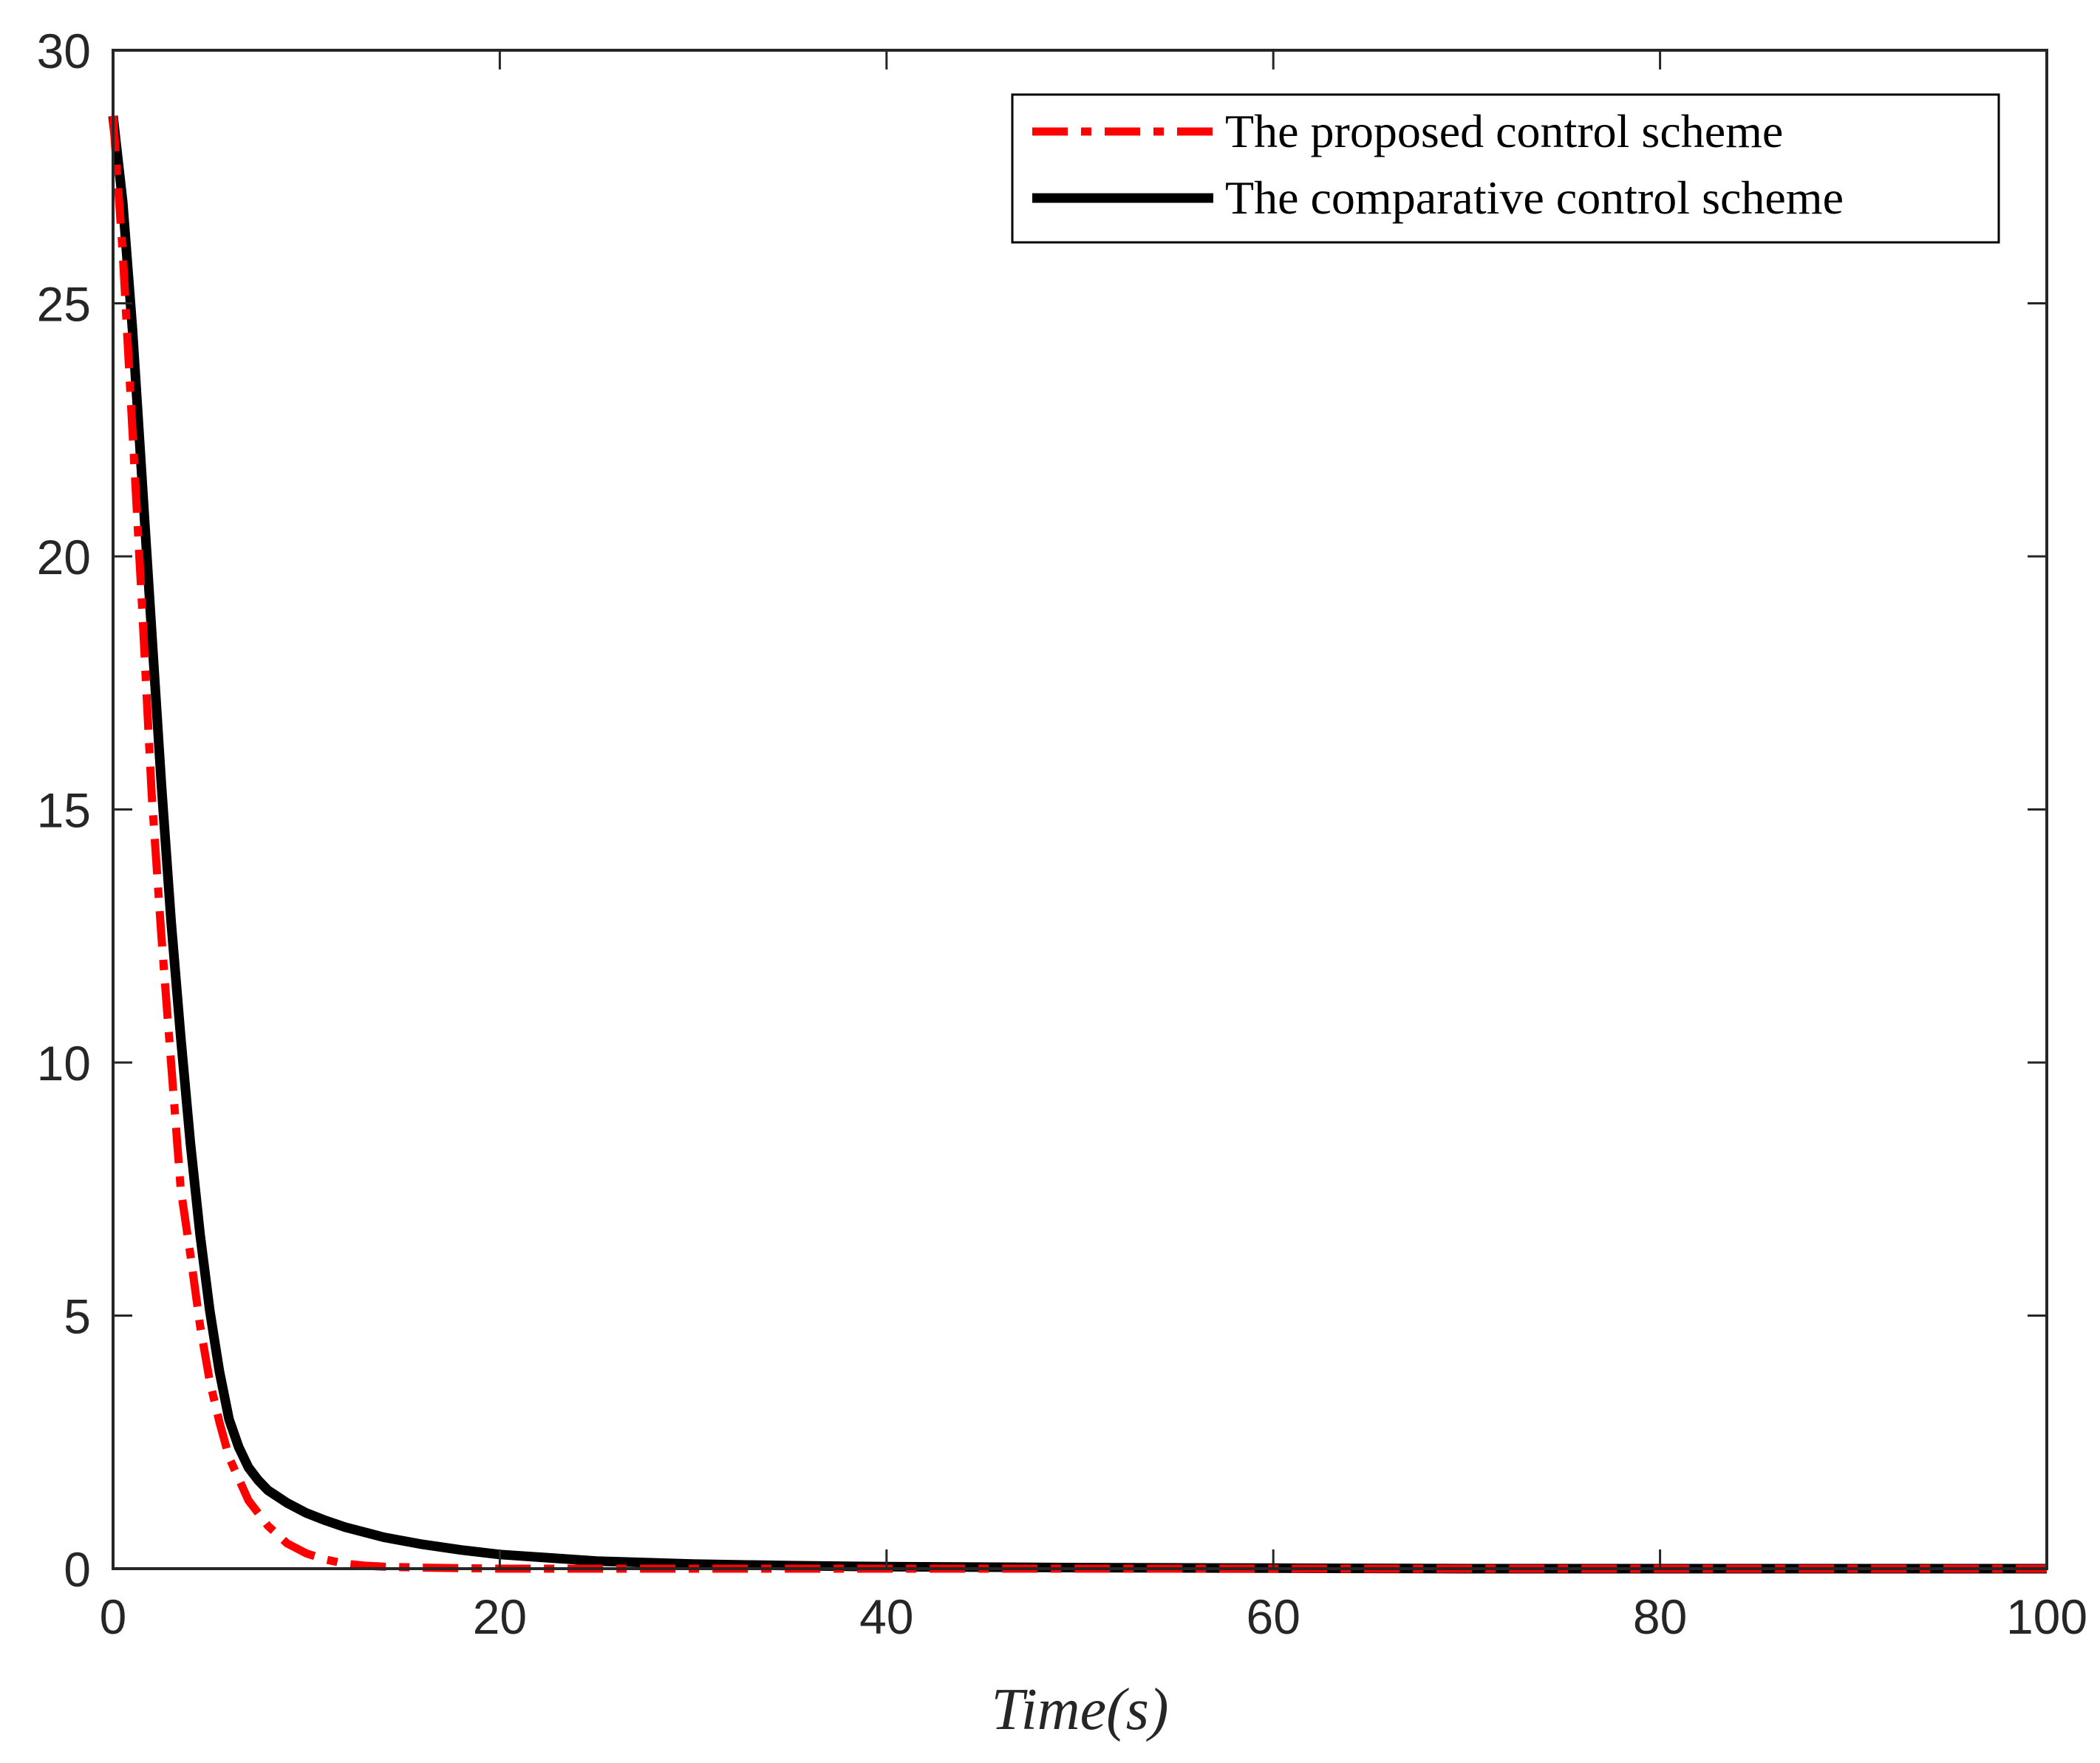  Describe the element at coordinates (64, 51) in the screenshot. I see `y-tick-label: 30` at that location.